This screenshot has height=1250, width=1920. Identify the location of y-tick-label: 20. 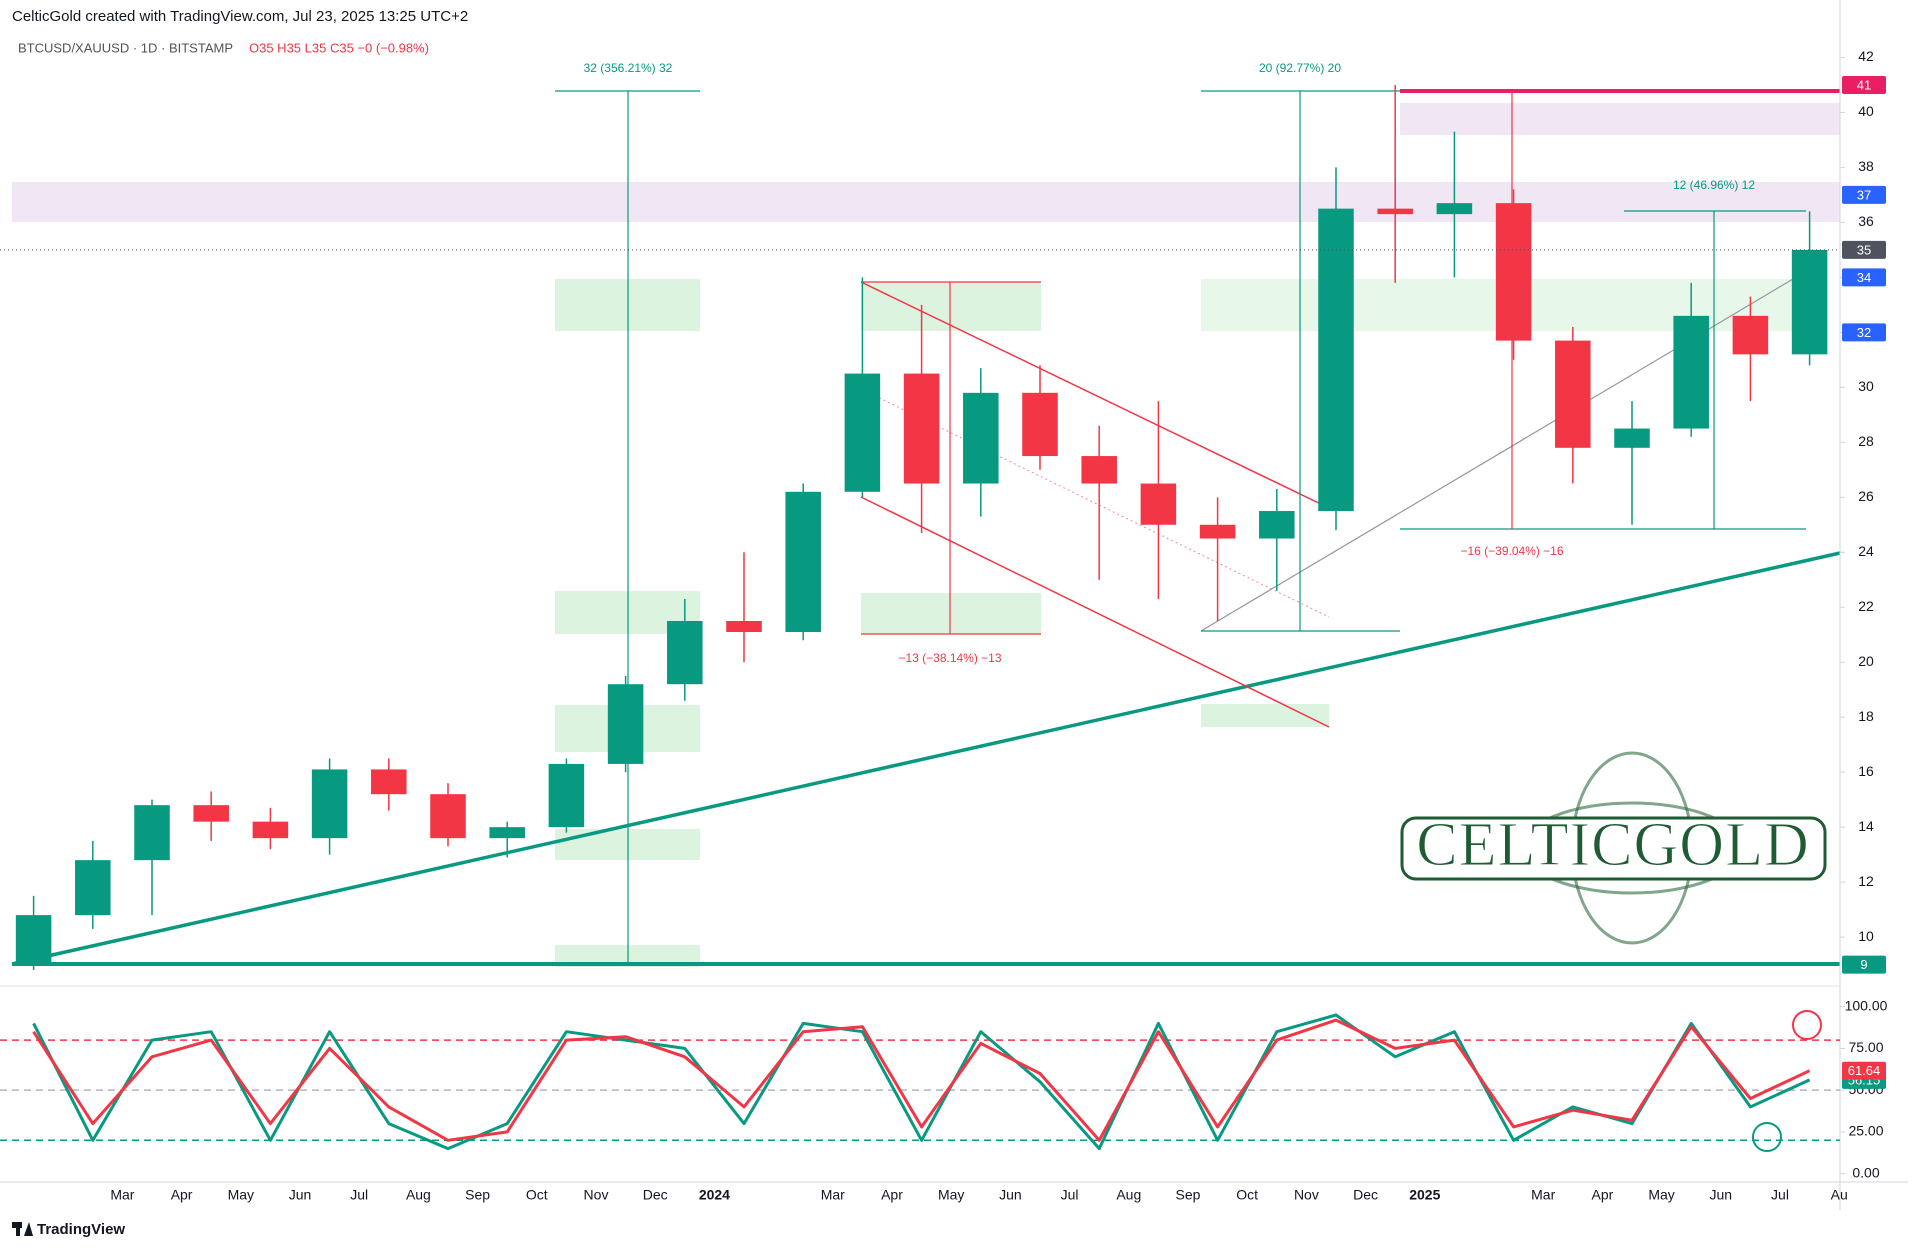
(1866, 661).